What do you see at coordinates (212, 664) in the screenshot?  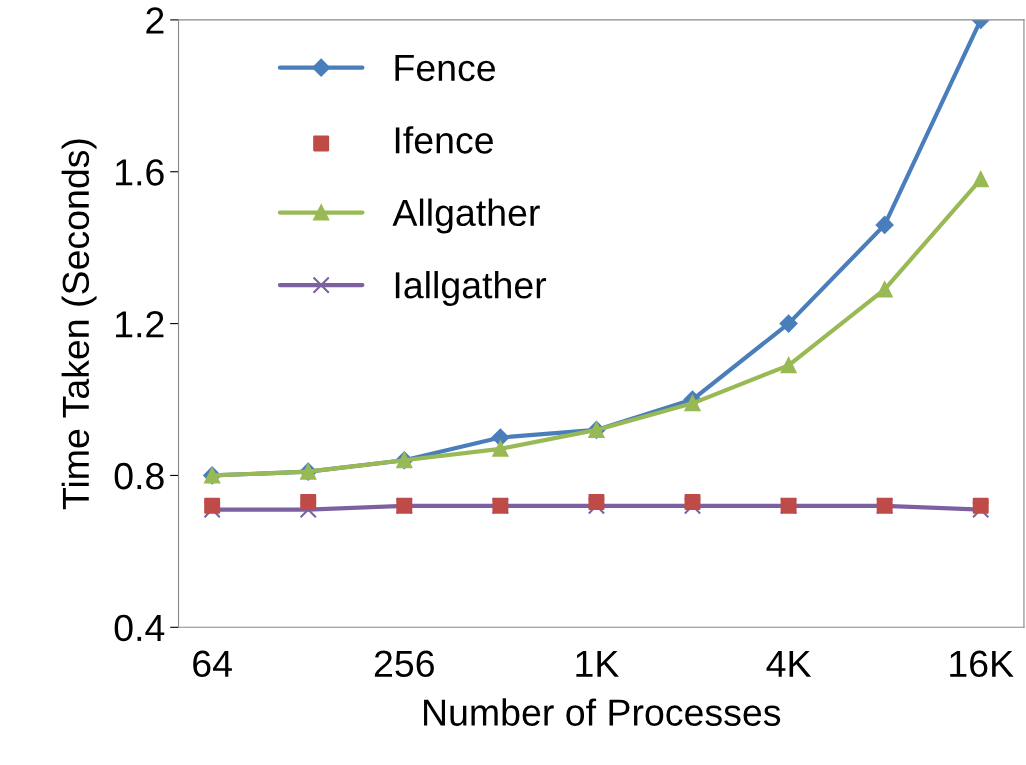 I see `x-tick-label: 64` at bounding box center [212, 664].